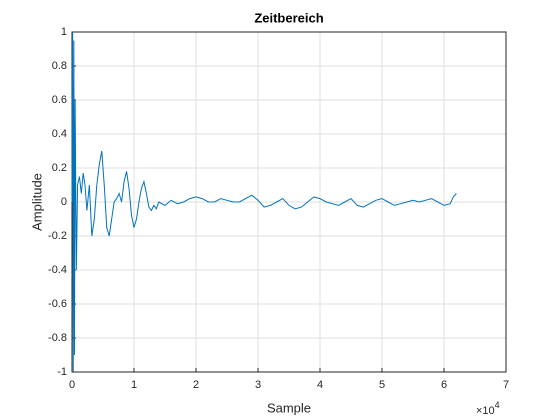 The width and height of the screenshot is (560, 420). I want to click on y-tick-label: 0.8, so click(59, 66).